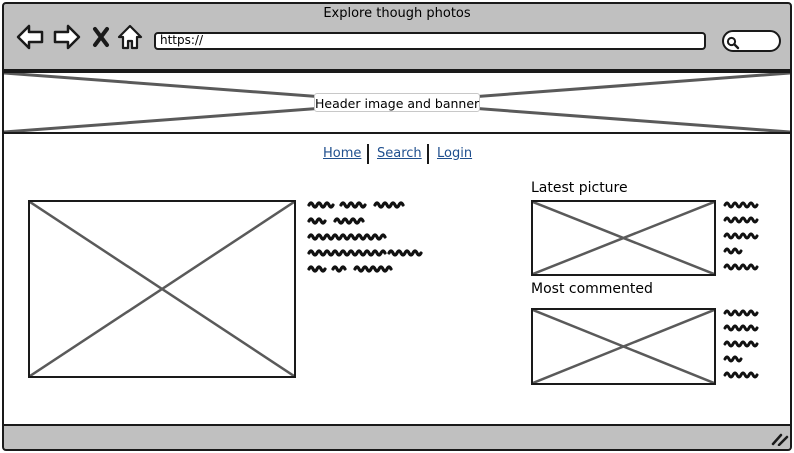  Describe the element at coordinates (130, 37) in the screenshot. I see `home-icon` at that location.